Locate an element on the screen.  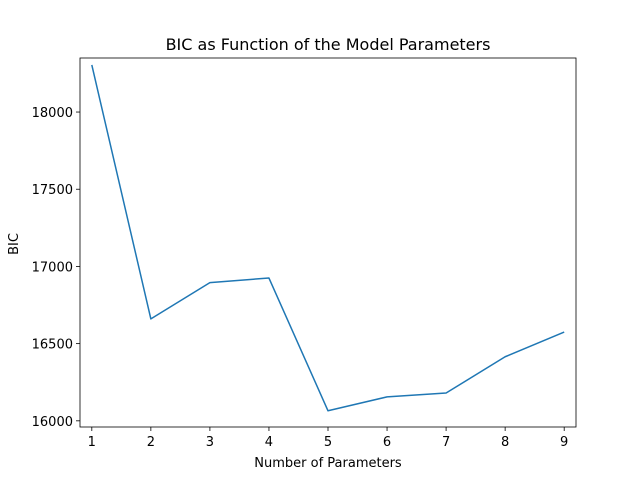
y-tick-label: 17000 is located at coordinates (52, 267).